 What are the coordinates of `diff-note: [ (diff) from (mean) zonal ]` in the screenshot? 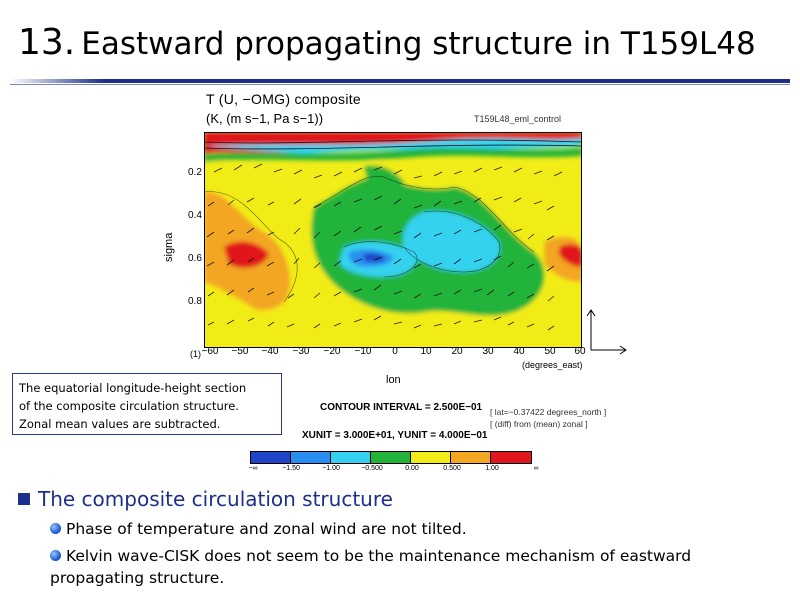 It's located at (539, 424).